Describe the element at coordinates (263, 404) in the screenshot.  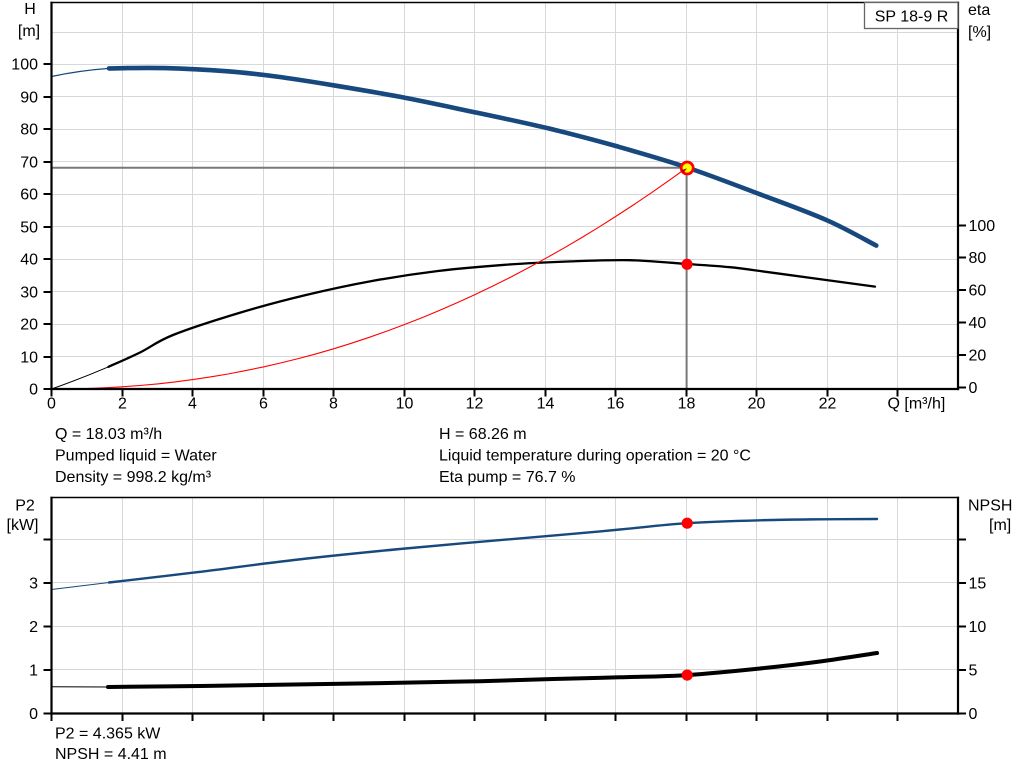
I see `svg-text: 6` at that location.